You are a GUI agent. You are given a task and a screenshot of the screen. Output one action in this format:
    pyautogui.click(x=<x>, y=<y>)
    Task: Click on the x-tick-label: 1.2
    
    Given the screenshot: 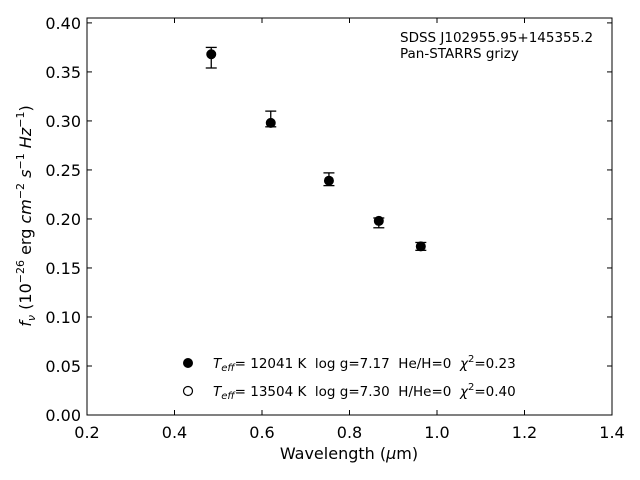 What is the action you would take?
    pyautogui.click(x=524, y=432)
    